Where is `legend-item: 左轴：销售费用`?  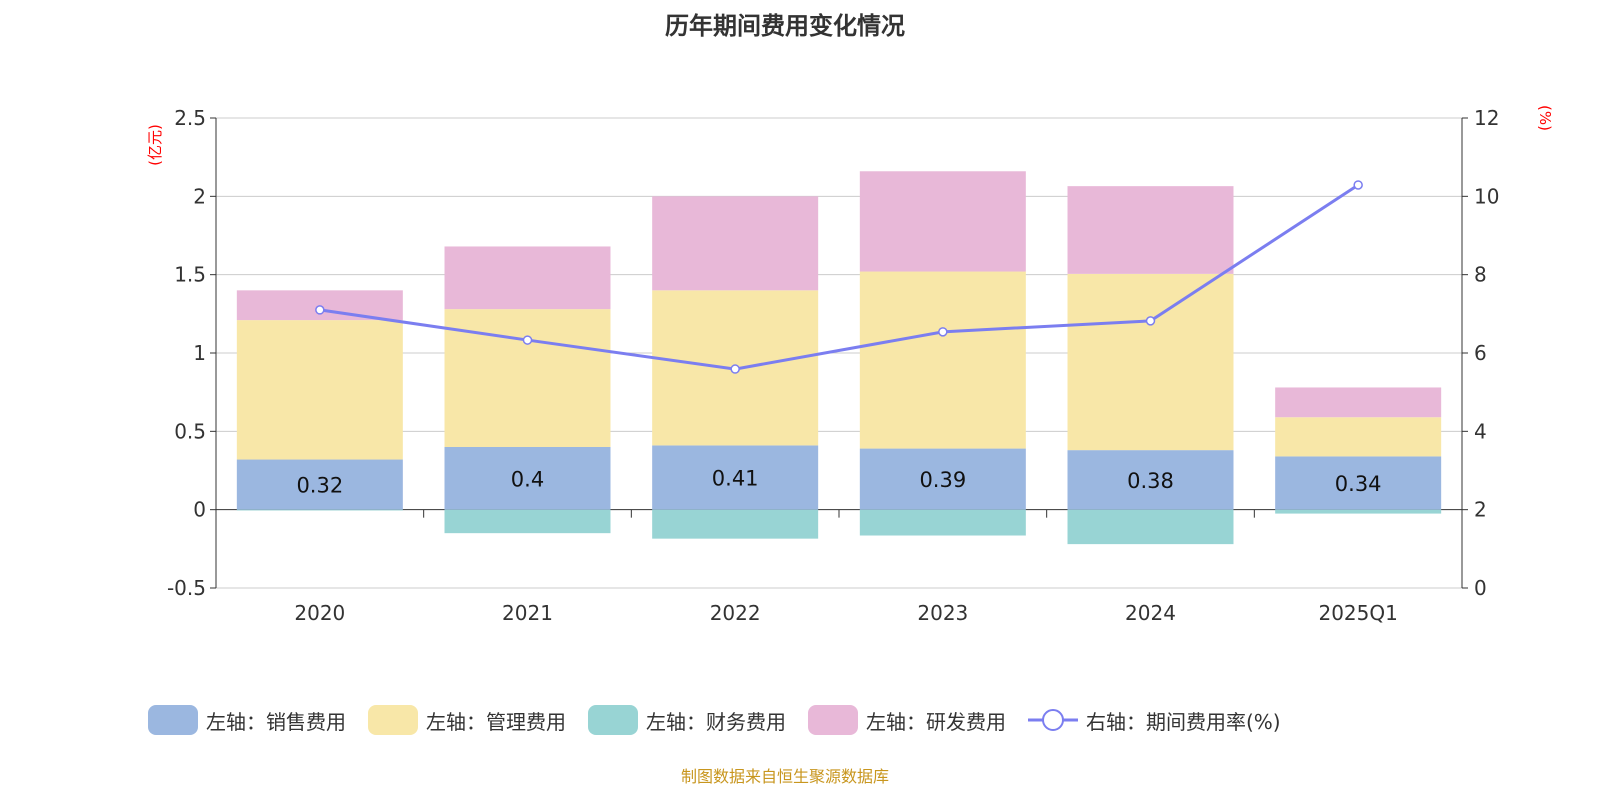
legend-item: 左轴：销售费用 is located at coordinates (247, 720).